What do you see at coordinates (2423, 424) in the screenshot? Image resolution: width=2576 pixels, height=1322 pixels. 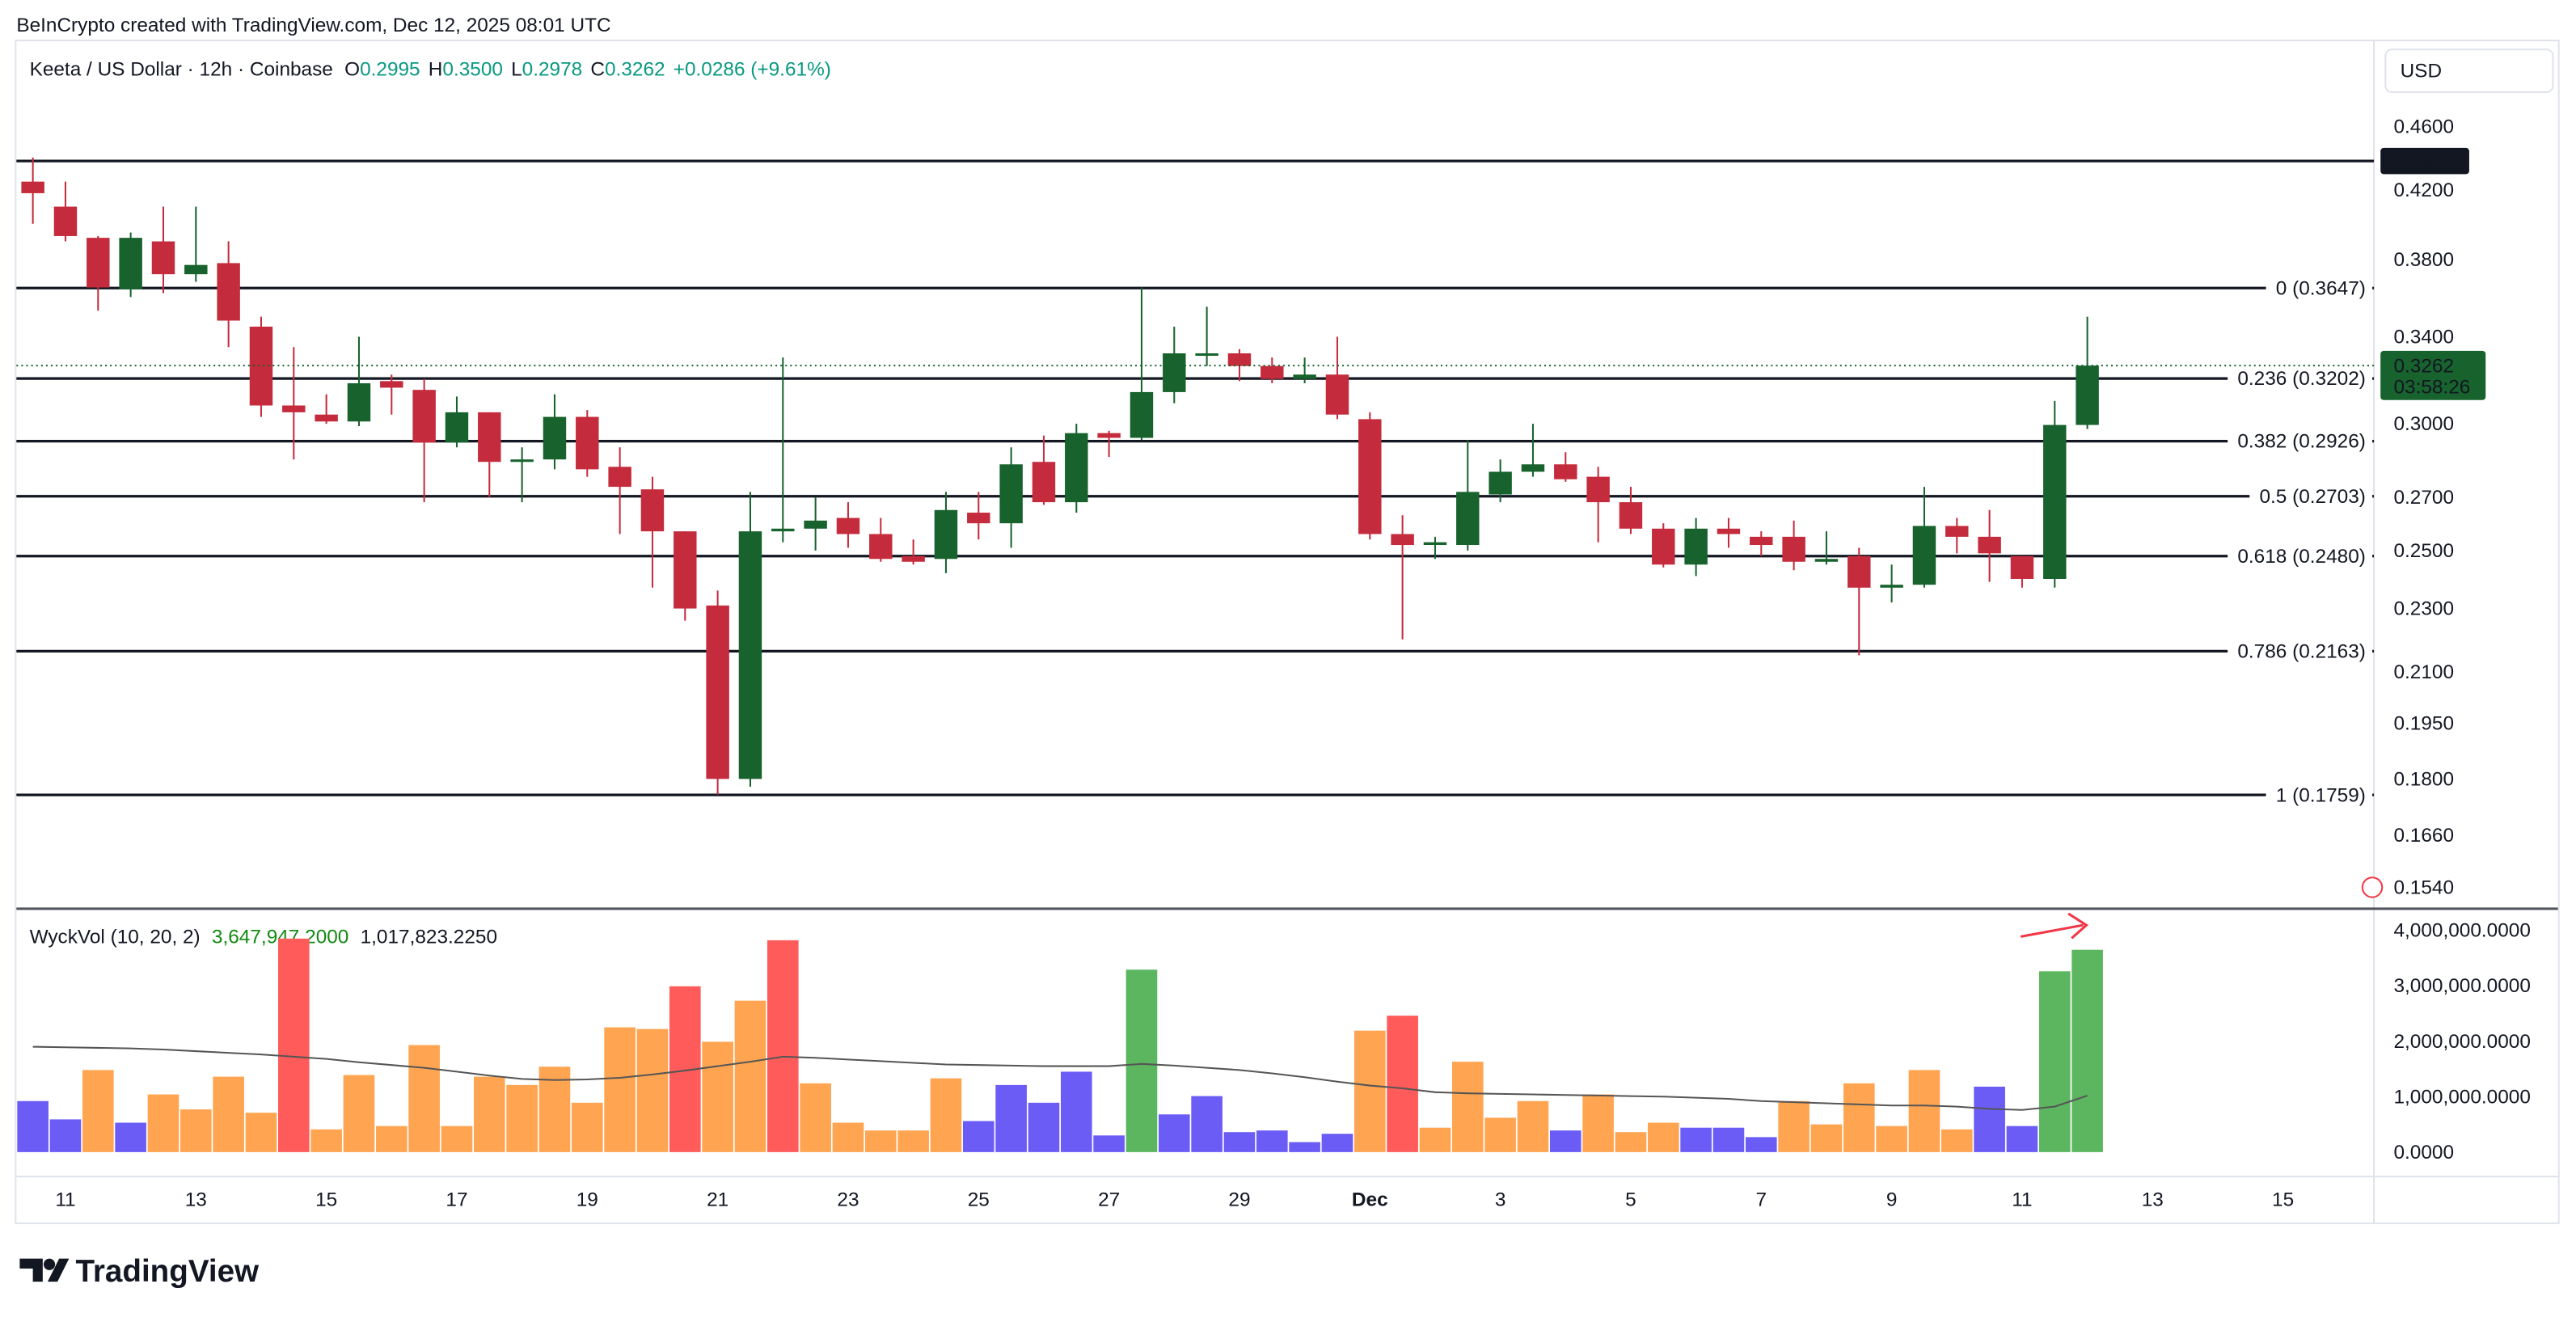 I see `y-tick-label: 0.3000` at bounding box center [2423, 424].